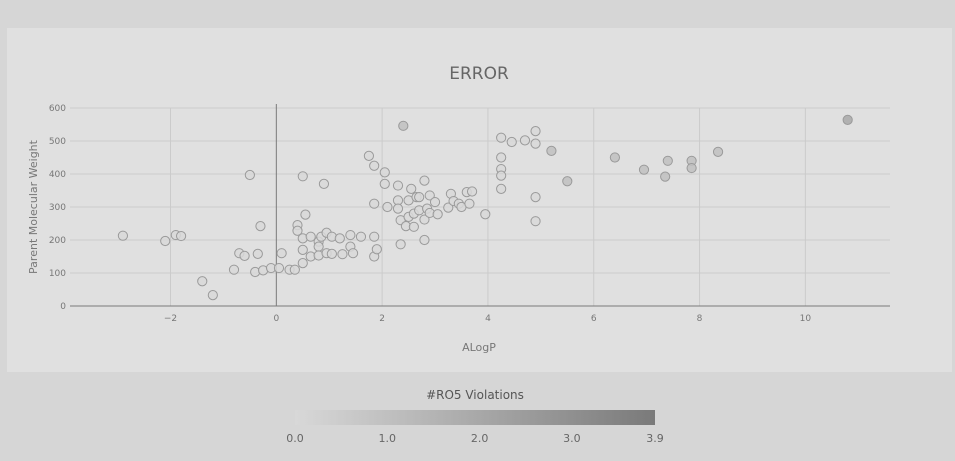  I want to click on x-tick-label: 2, so click(382, 319).